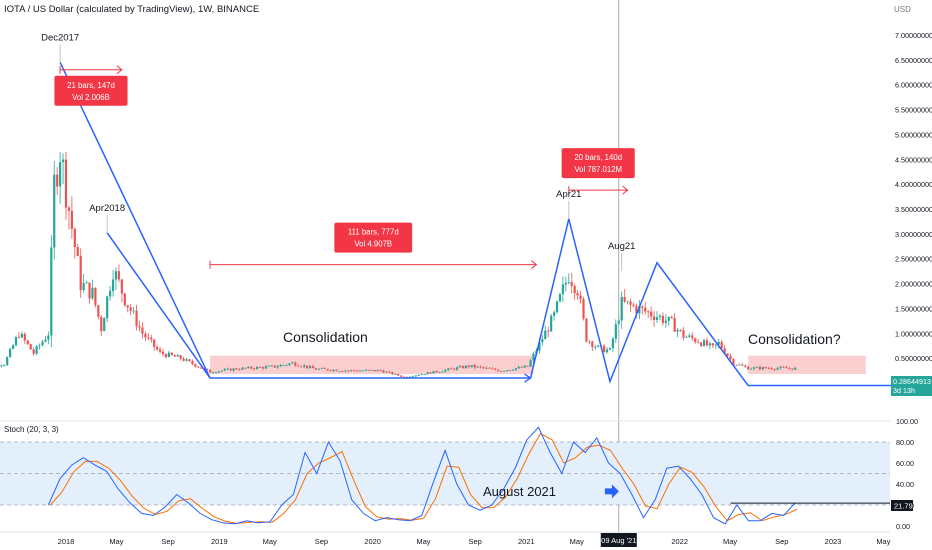  I want to click on measure-arrowhead, so click(625, 190).